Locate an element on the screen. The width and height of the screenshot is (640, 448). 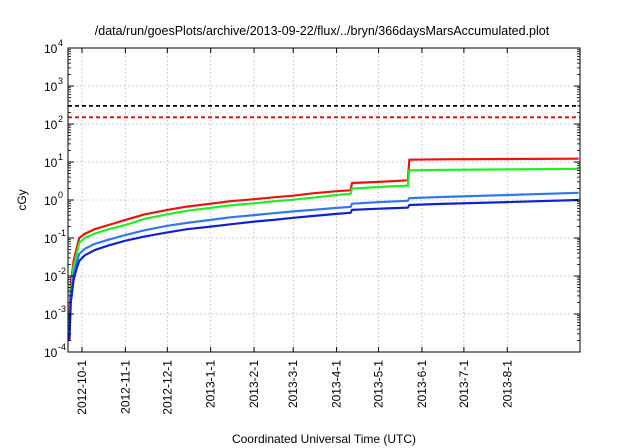
y-axis-label: cGy is located at coordinates (22, 199).